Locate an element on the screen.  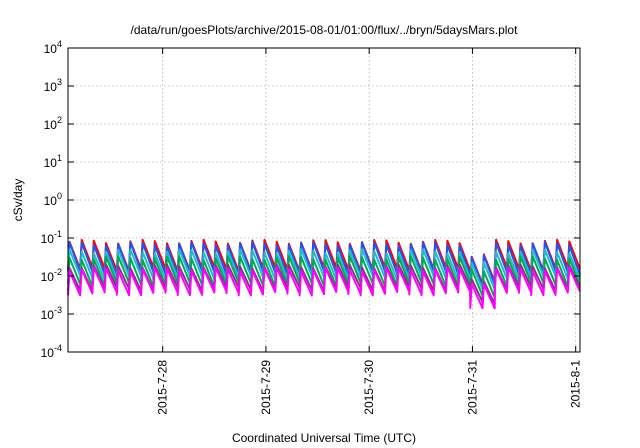
y-tick-label: 10³ is located at coordinates (53, 85).